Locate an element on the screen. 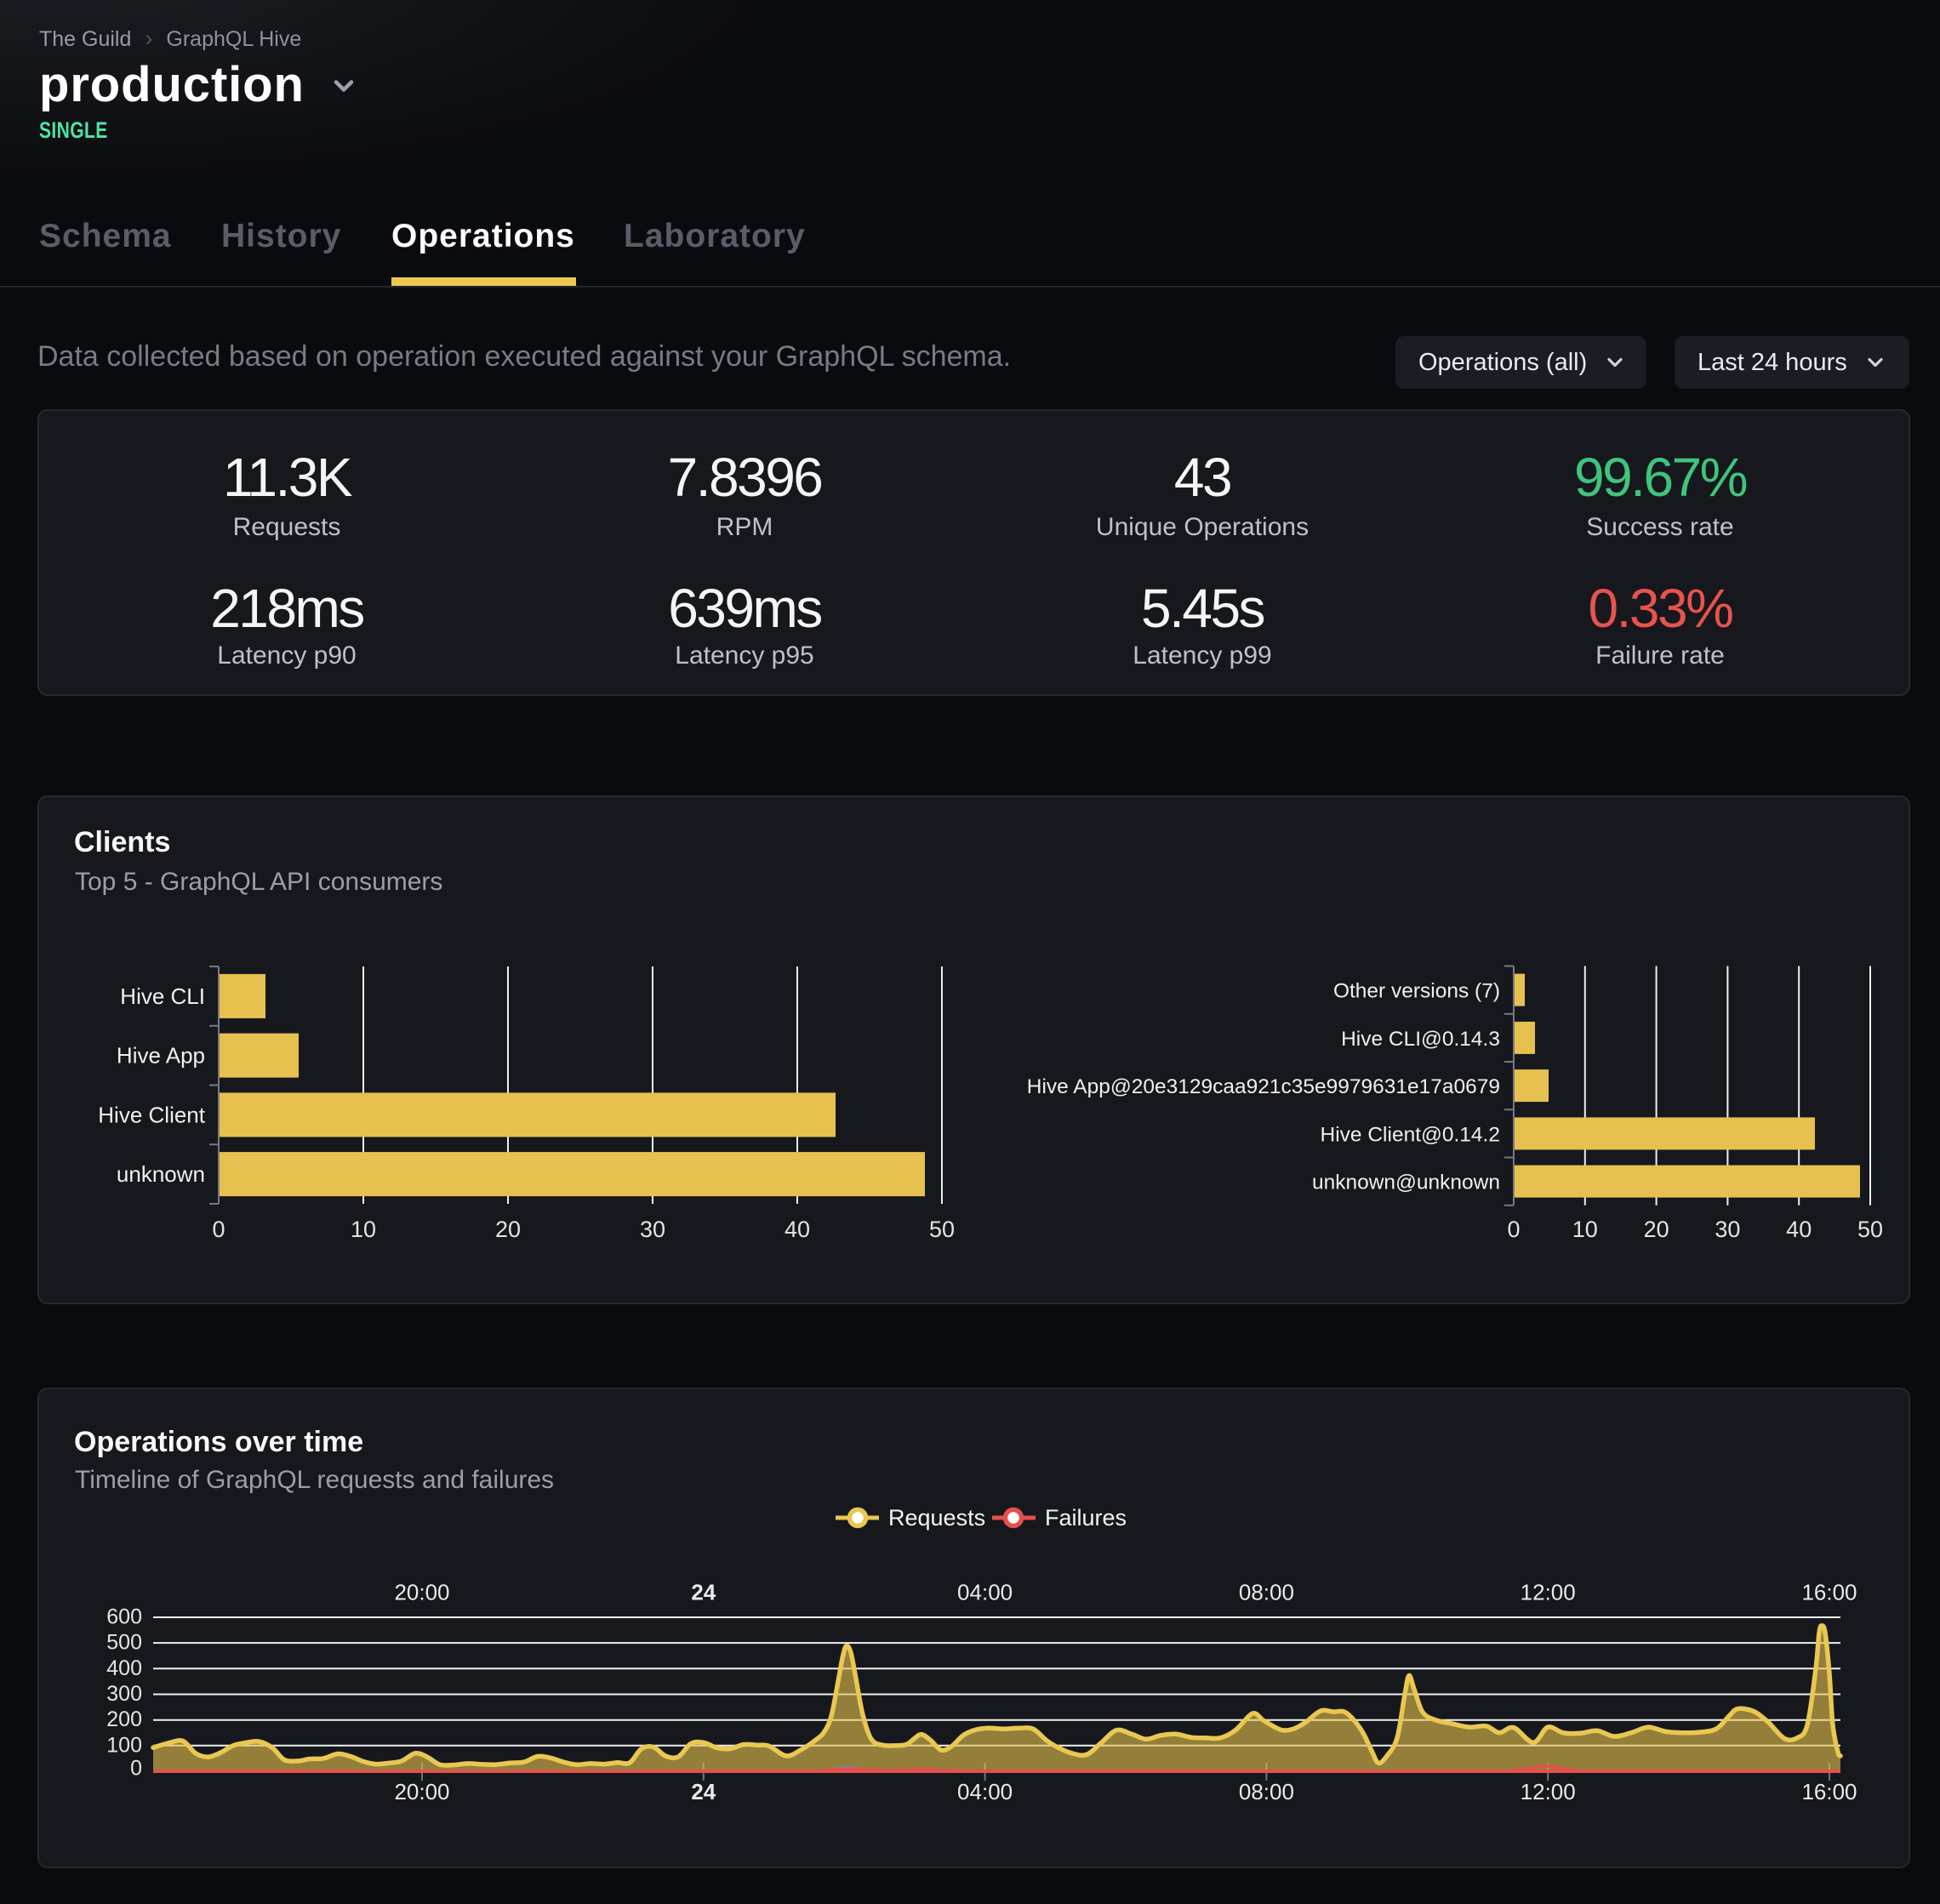 The image size is (1940, 1904). svg-text: 400 is located at coordinates (124, 1668).